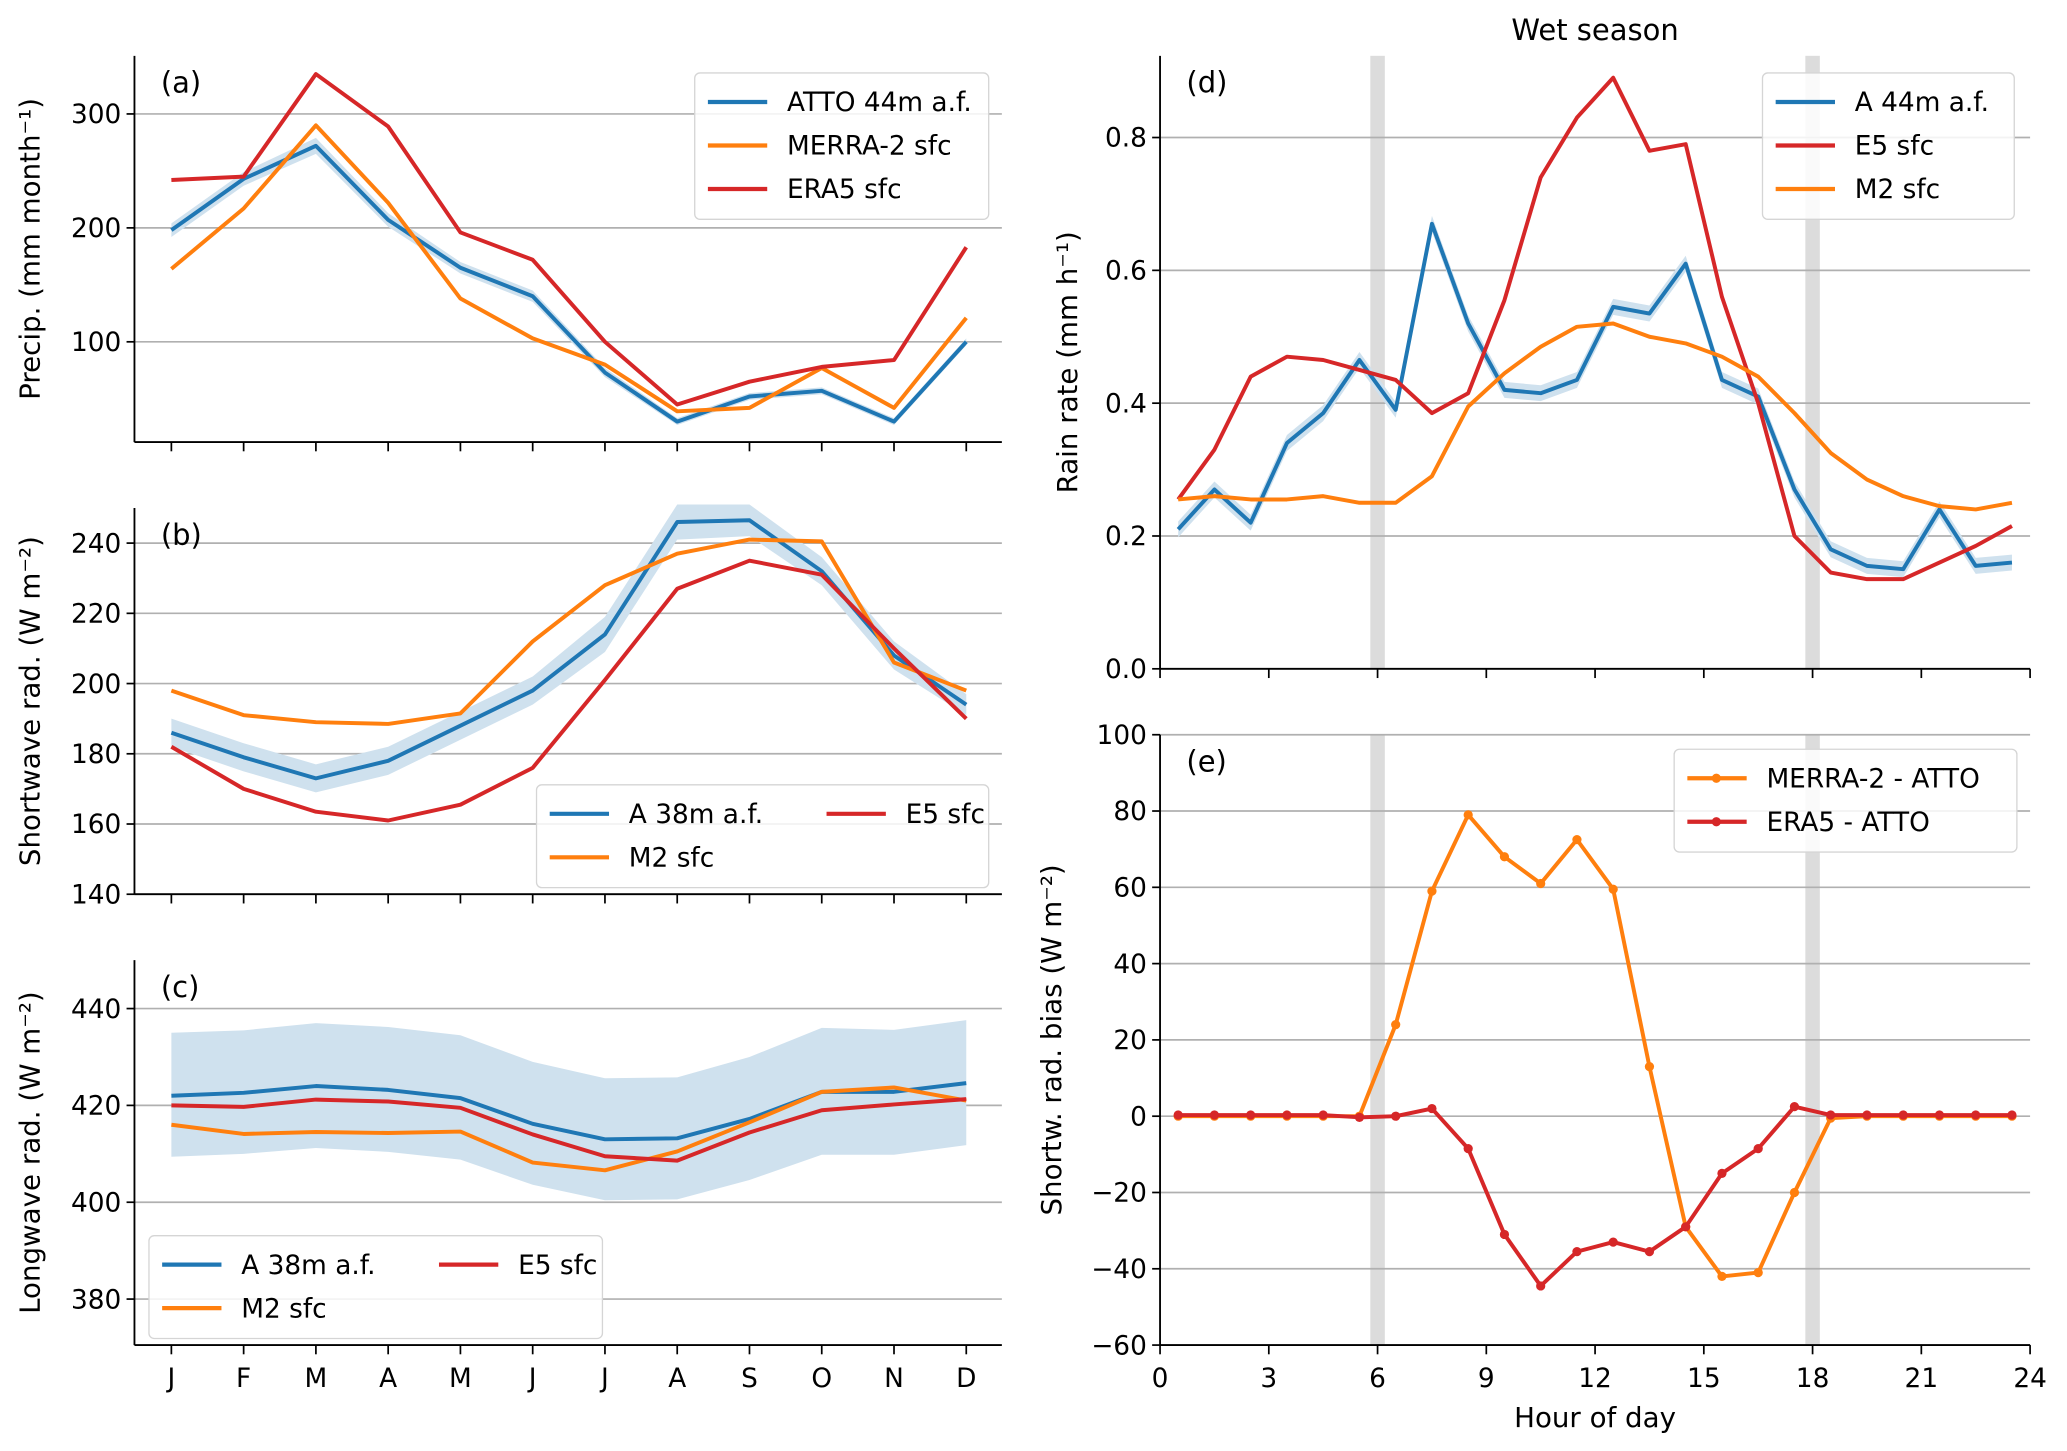 This screenshot has height=1451, width=2067. I want to click on series-line-atto-44m-a-f-, so click(569, 283).